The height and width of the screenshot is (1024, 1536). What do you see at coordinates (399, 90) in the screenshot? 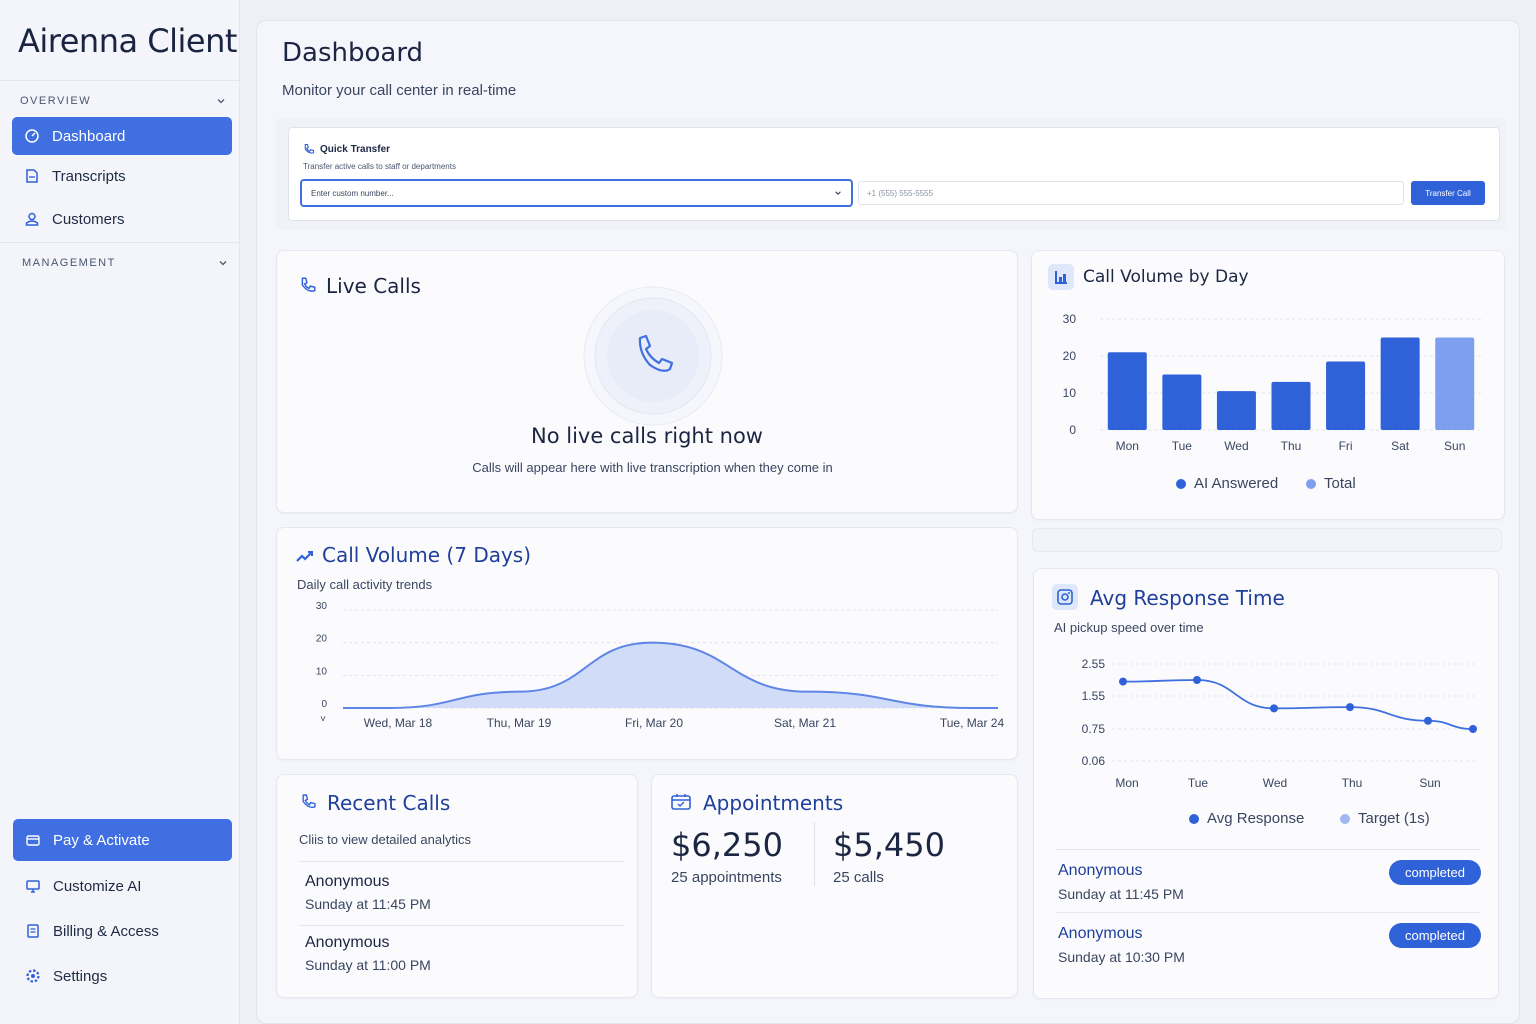
I see `page-subtitle: Monitor your call center in real-time` at bounding box center [399, 90].